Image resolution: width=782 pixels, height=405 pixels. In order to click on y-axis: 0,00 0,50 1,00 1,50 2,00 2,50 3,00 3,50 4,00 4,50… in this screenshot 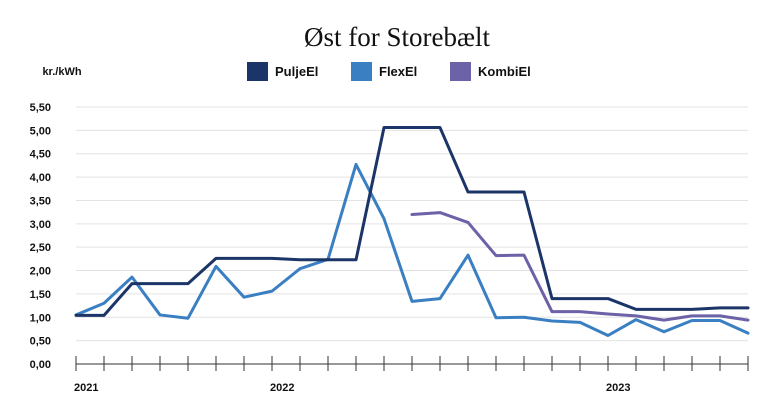, I will do `click(40, 236)`.